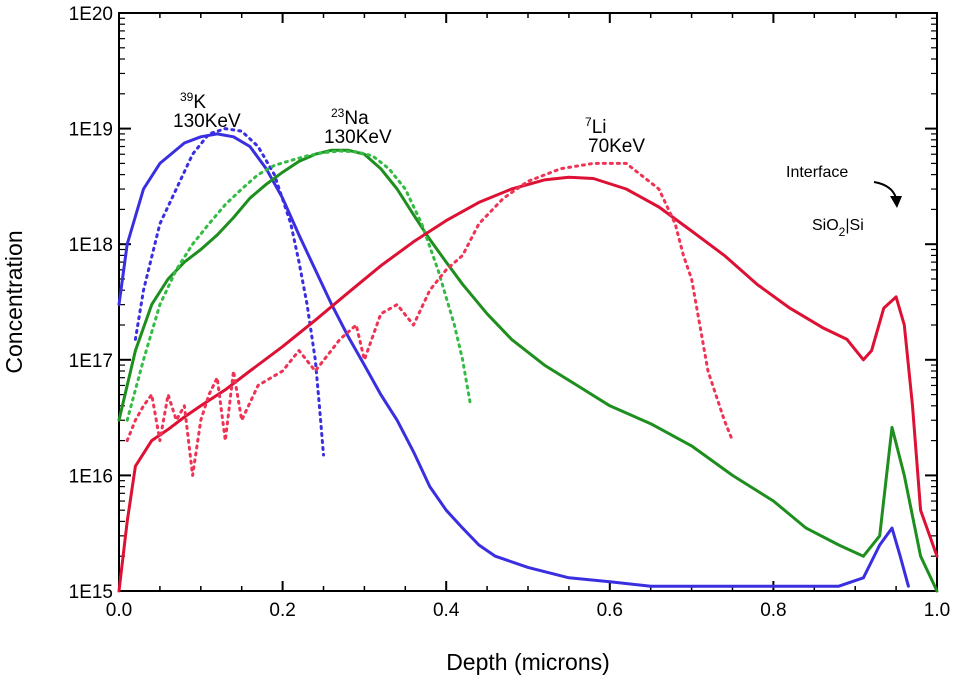 Image resolution: width=960 pixels, height=685 pixels. I want to click on annotation-na-energy: 130KeV, so click(358, 137).